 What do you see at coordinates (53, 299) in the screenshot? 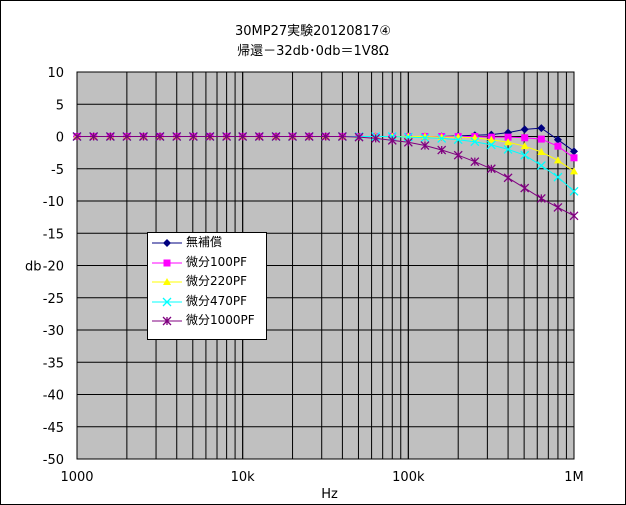
I see `y-tick-label: -25` at bounding box center [53, 299].